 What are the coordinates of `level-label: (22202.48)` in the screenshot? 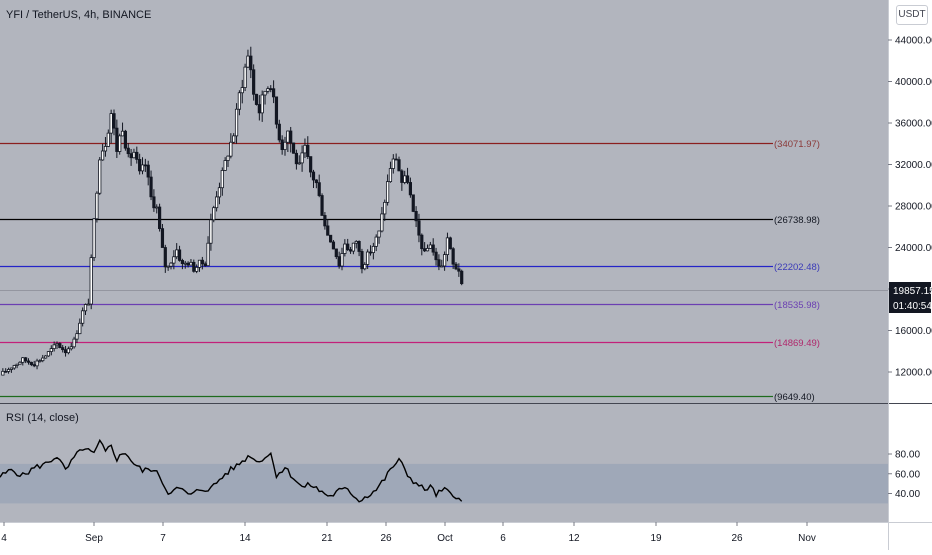 It's located at (797, 267).